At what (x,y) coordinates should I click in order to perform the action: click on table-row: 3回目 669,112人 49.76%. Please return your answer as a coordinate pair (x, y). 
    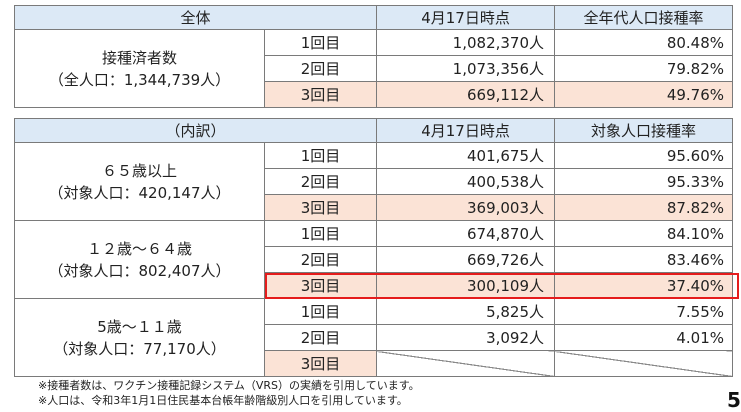
    Looking at the image, I should click on (374, 94).